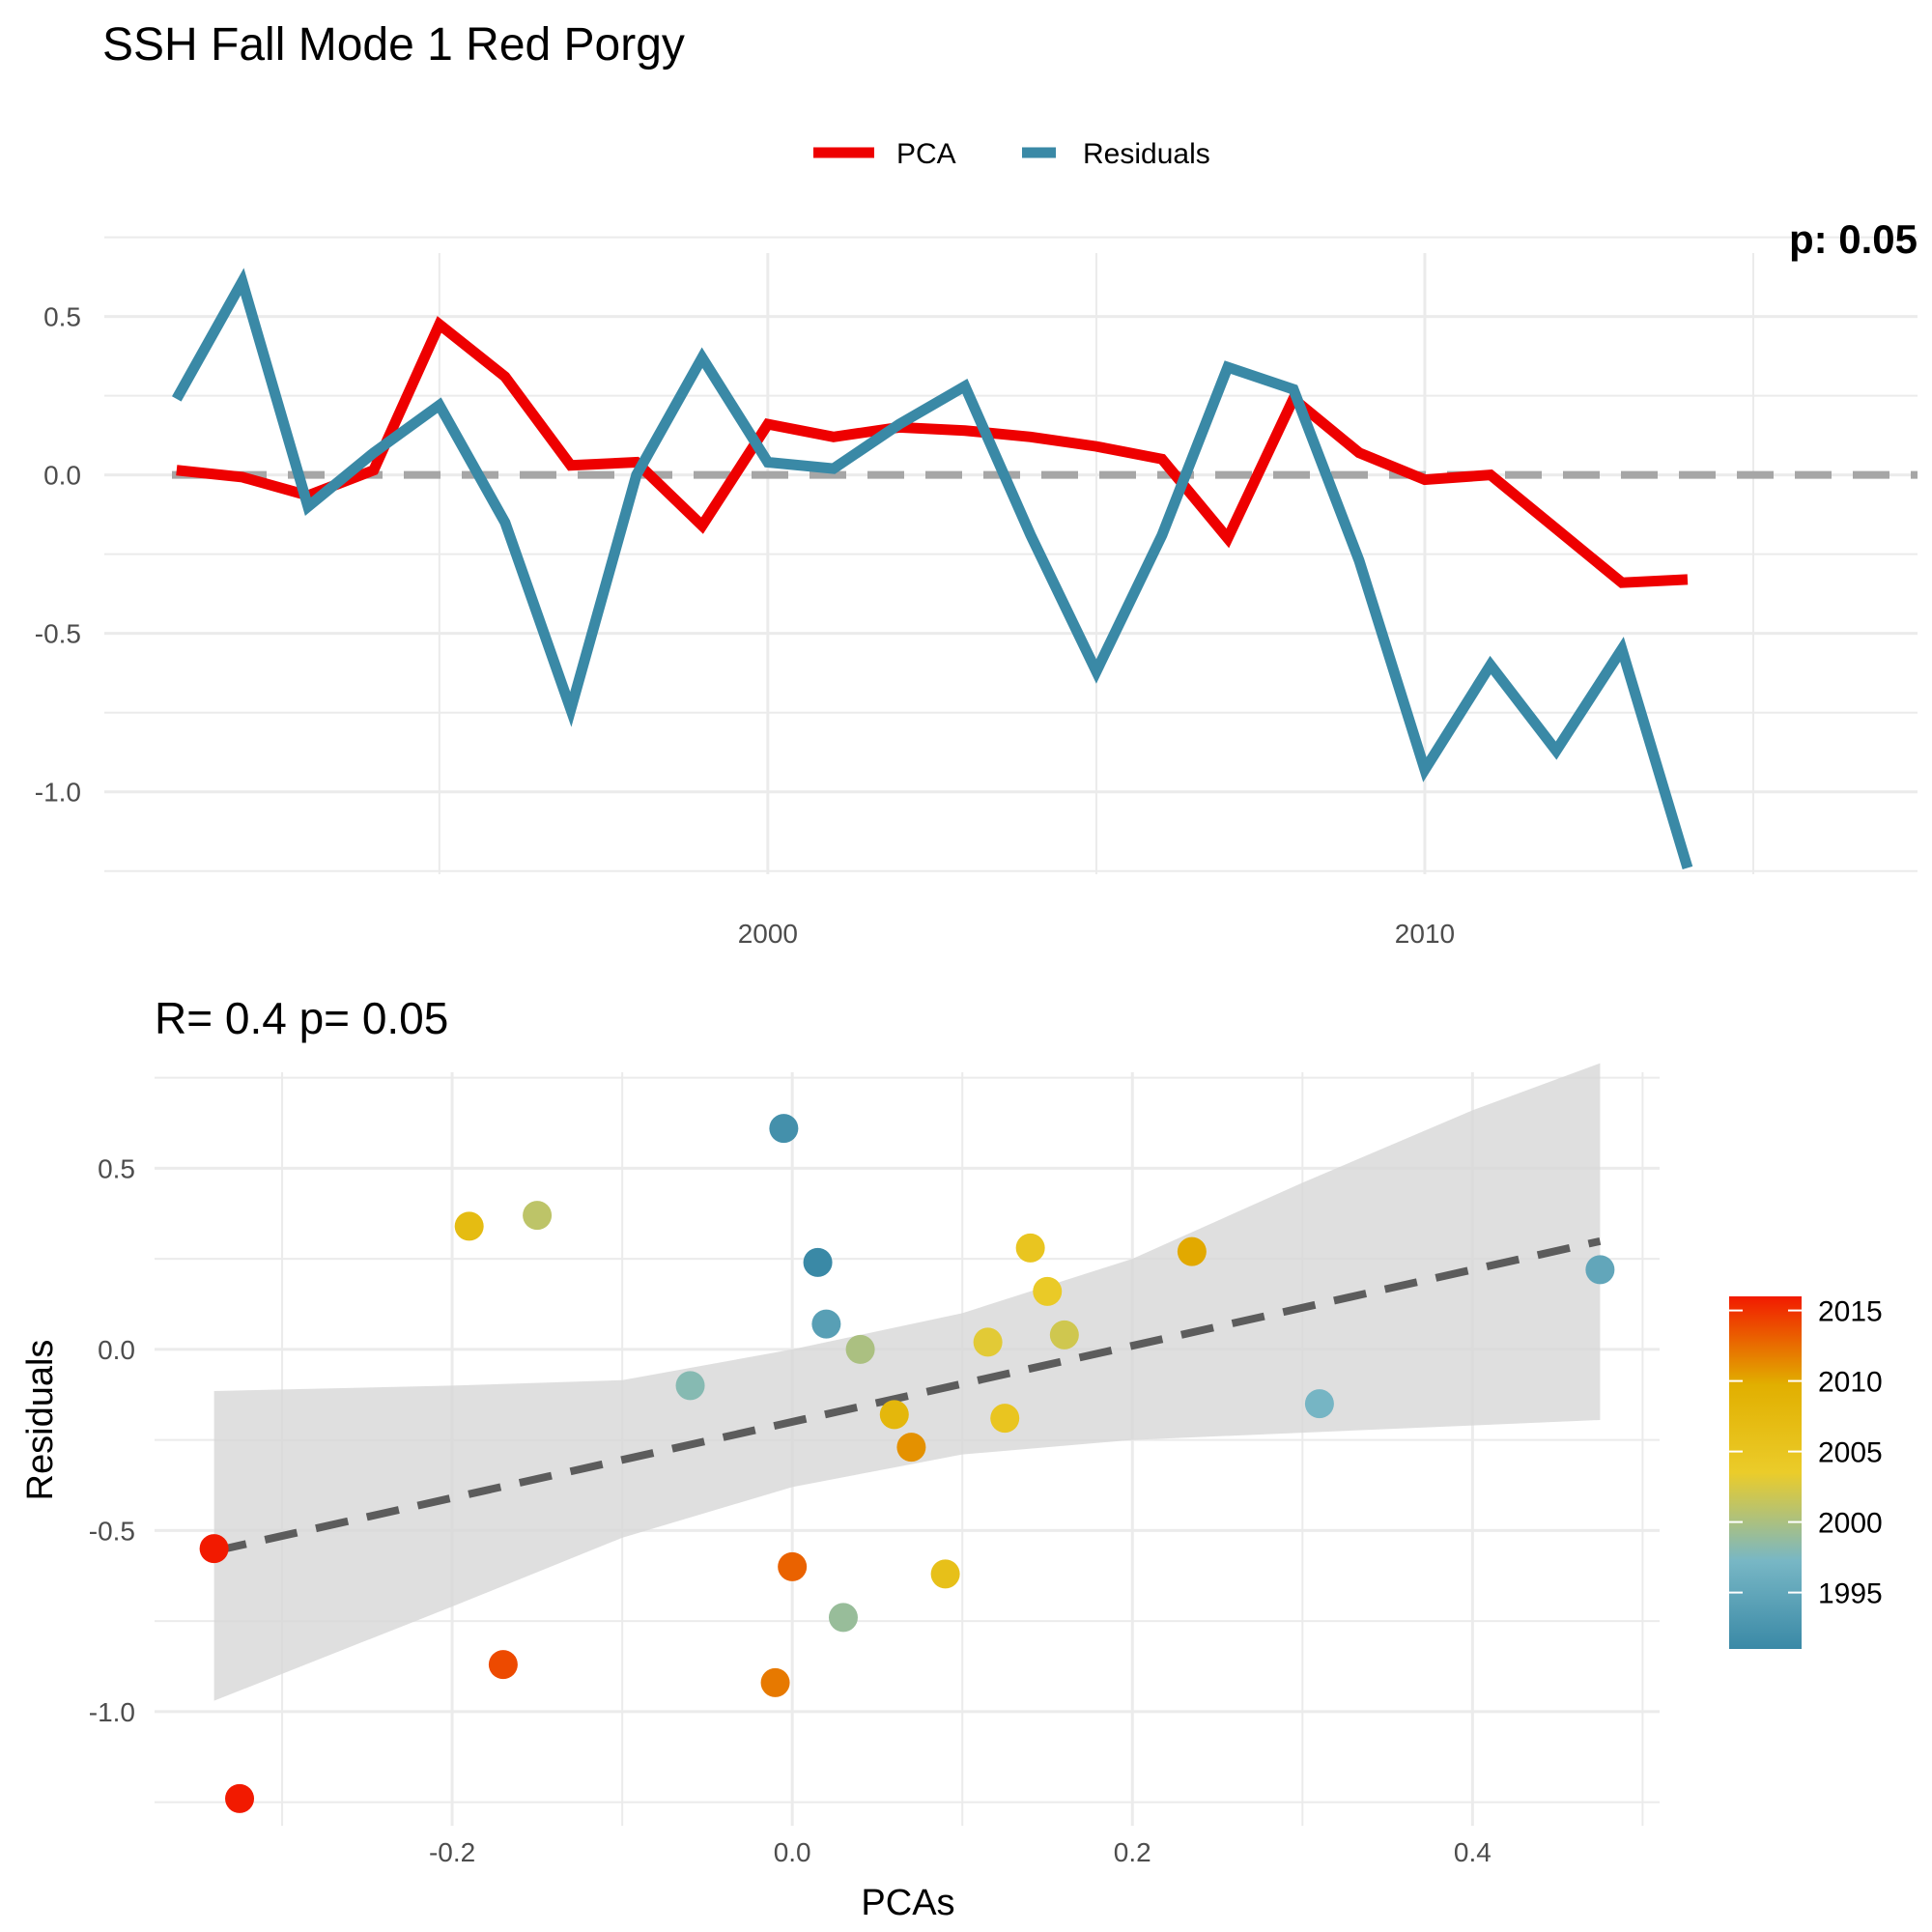 This screenshot has height=1932, width=1932. What do you see at coordinates (907, 1395) in the screenshot?
I see `regression-line` at bounding box center [907, 1395].